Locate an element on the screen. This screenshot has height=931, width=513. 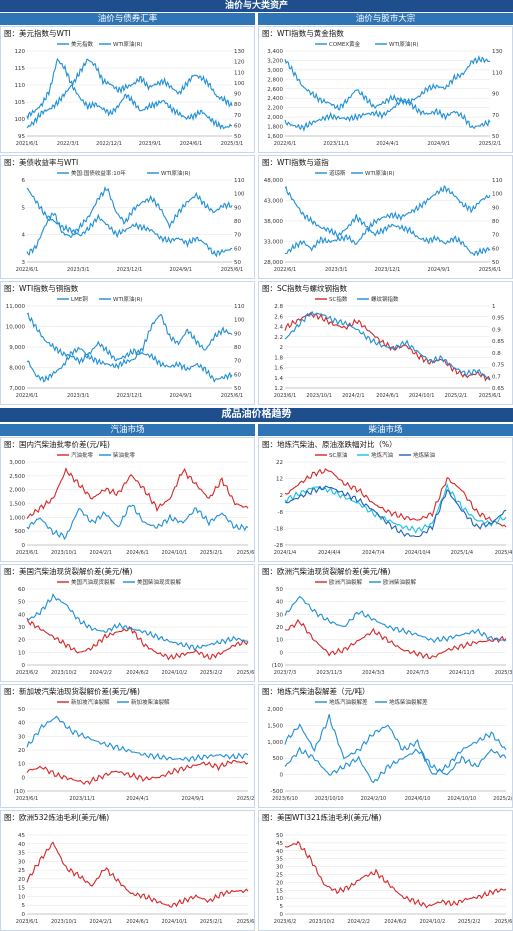
legend-label: 地炼汽油裂解差 is located at coordinates (348, 702).